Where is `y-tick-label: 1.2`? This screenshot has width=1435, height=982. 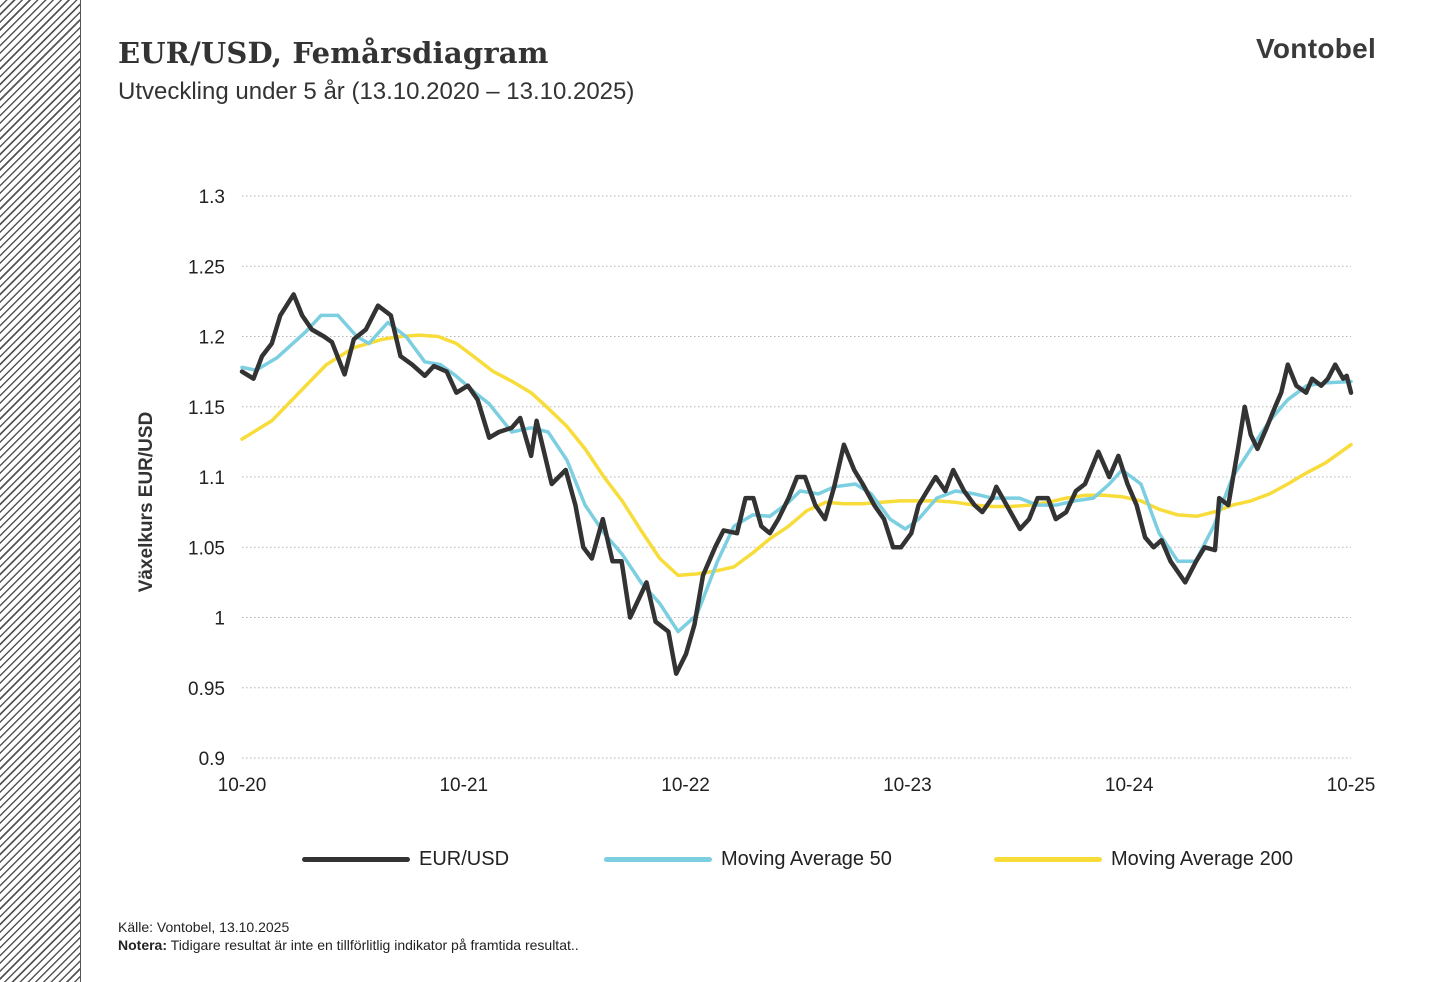 y-tick-label: 1.2 is located at coordinates (212, 338).